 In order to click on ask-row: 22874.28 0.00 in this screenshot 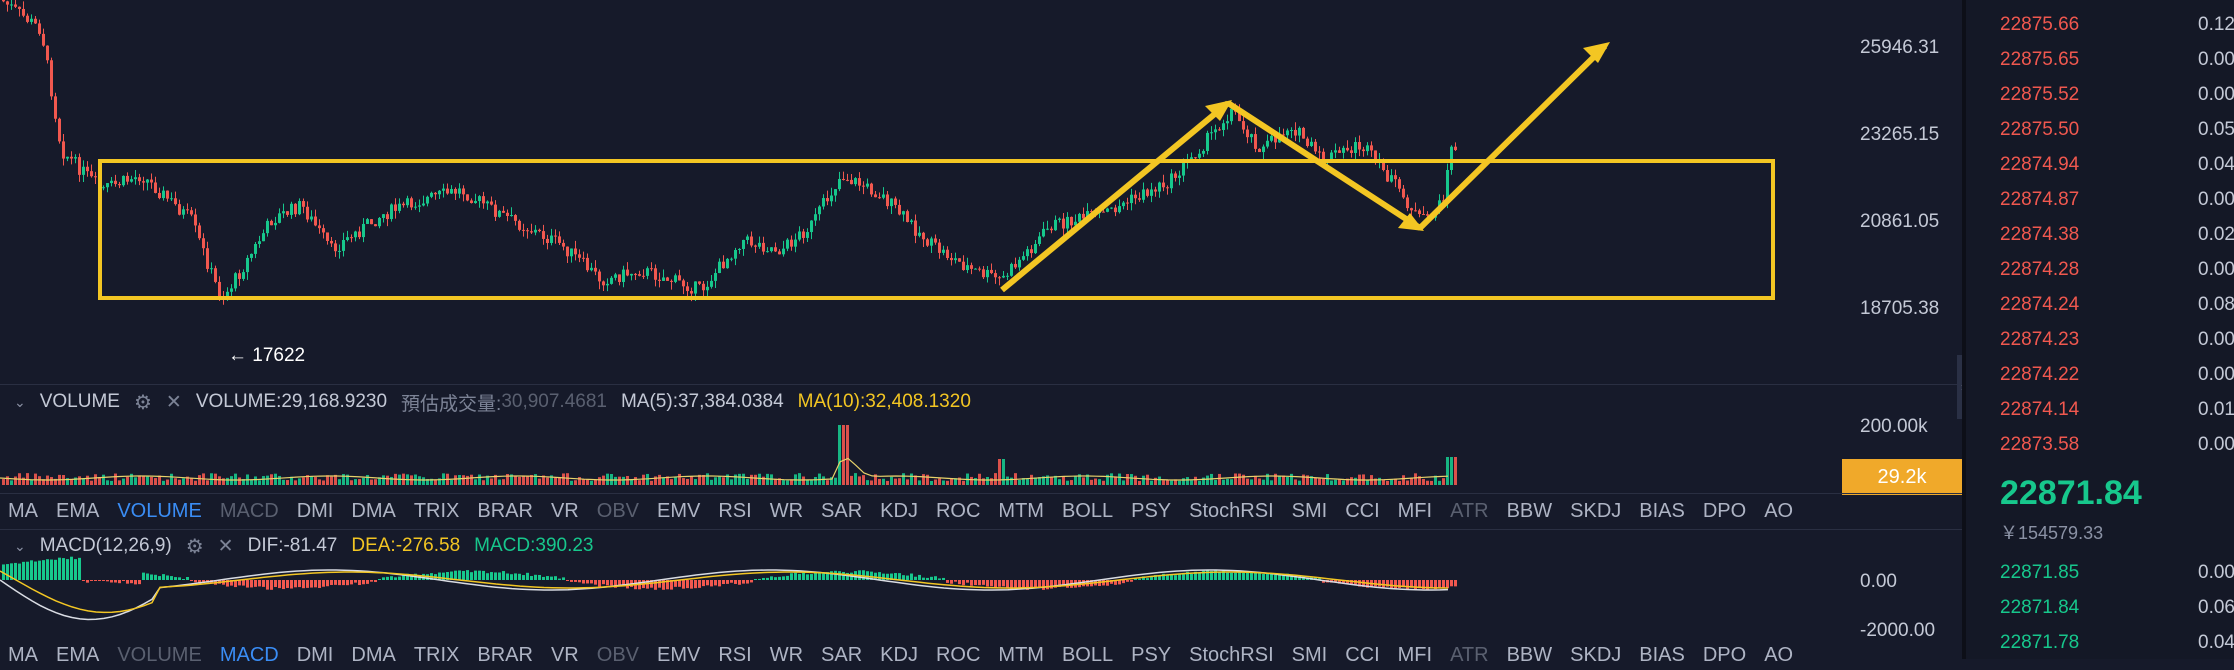, I will do `click(2100, 270)`.